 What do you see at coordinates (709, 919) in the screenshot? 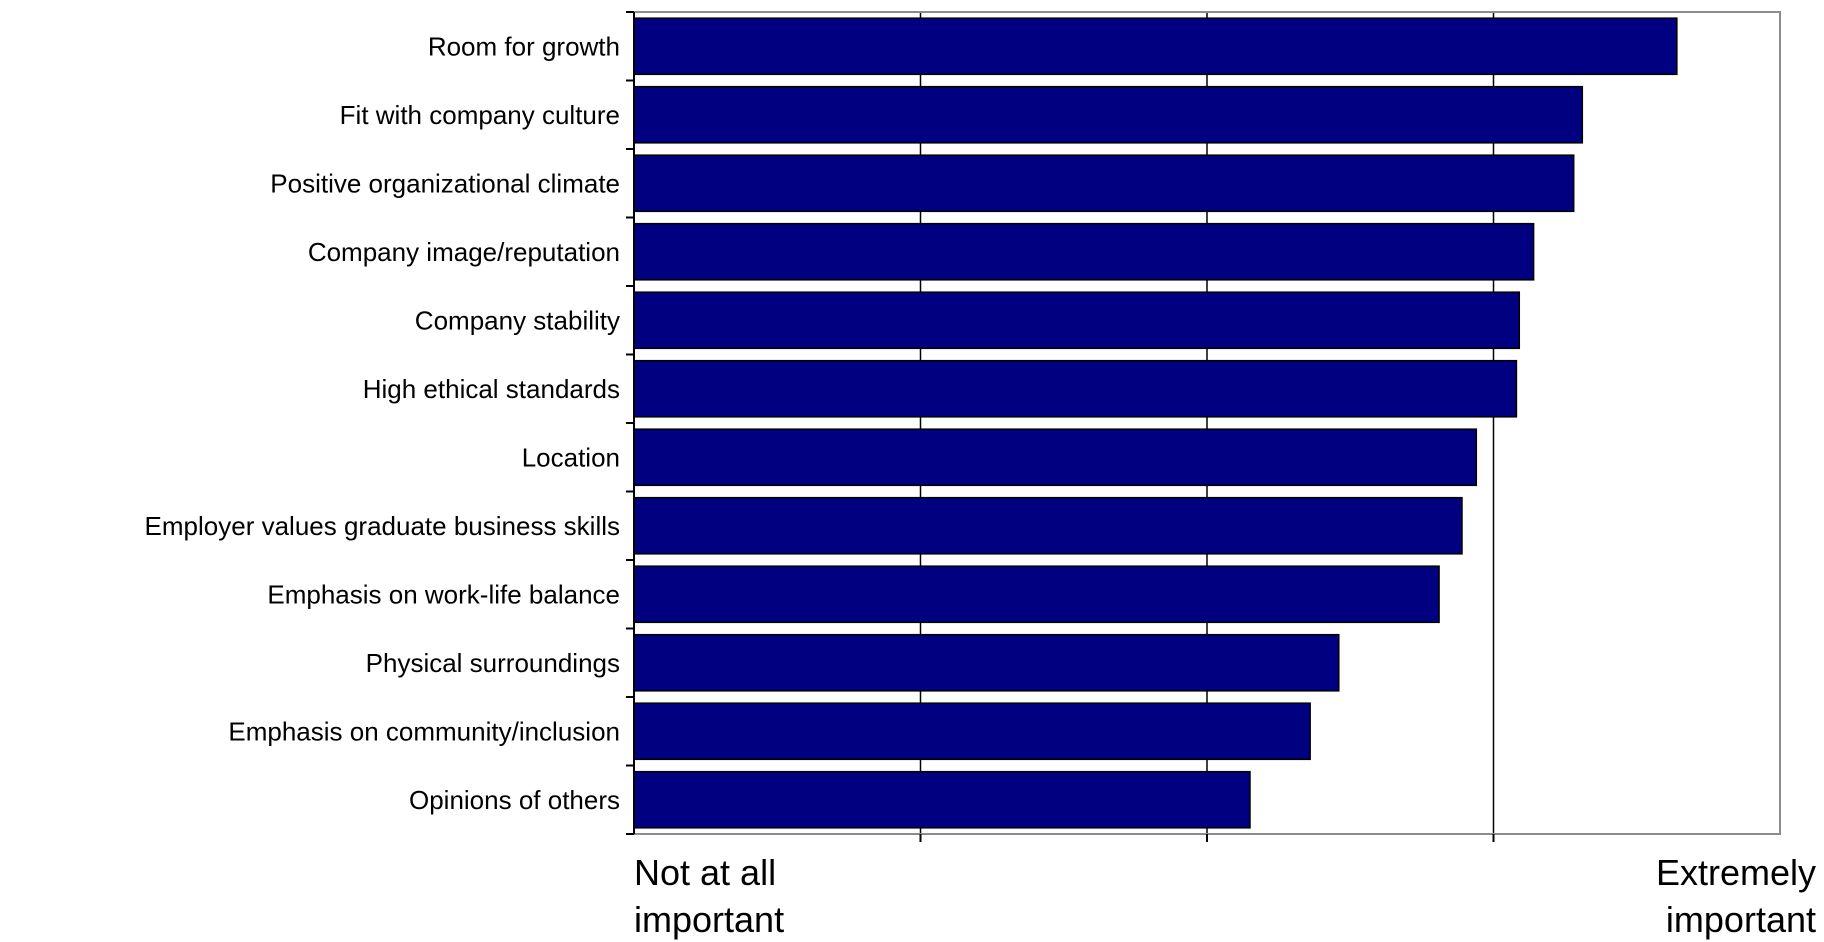
I see `x-axis-low-label-line2: important` at bounding box center [709, 919].